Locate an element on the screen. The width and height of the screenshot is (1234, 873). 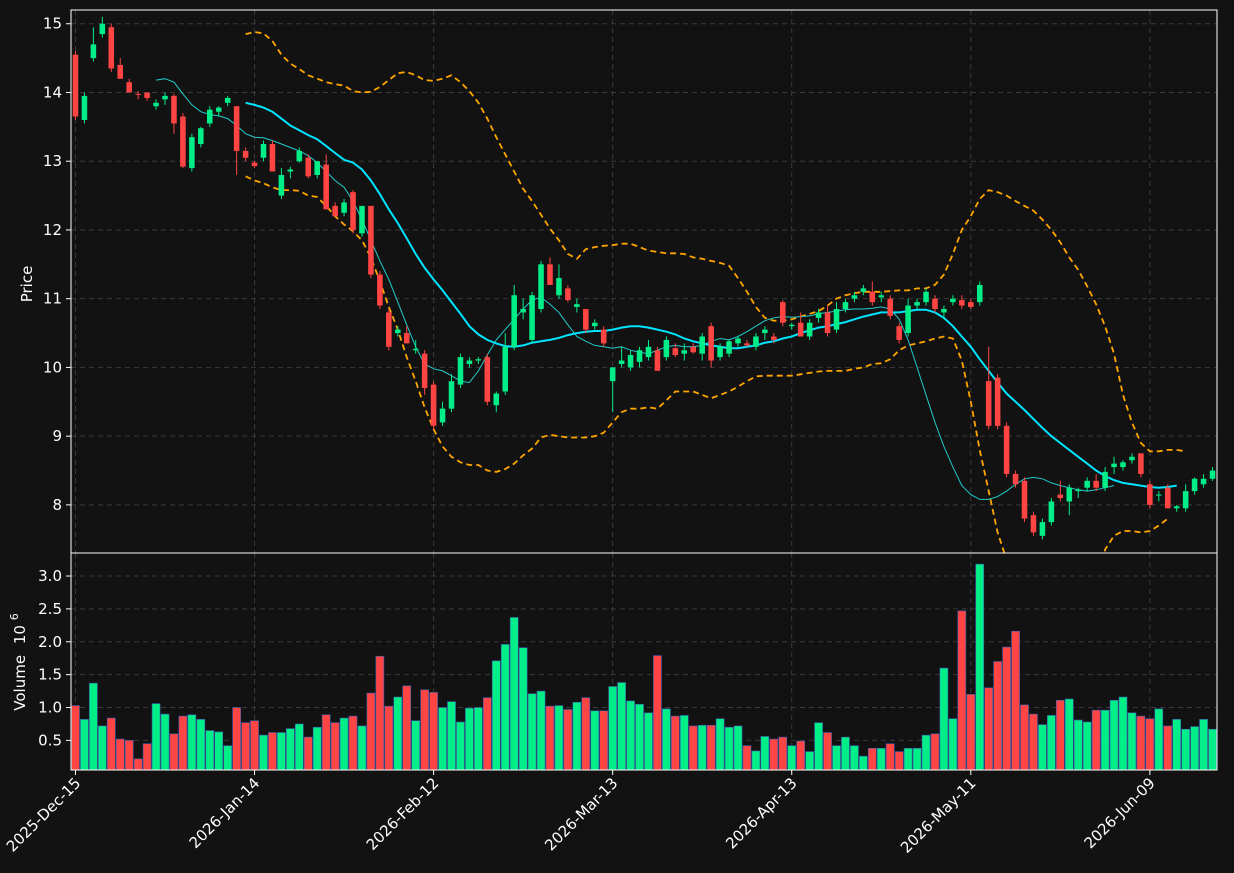
price-tick-label: 11 is located at coordinates (52, 299).